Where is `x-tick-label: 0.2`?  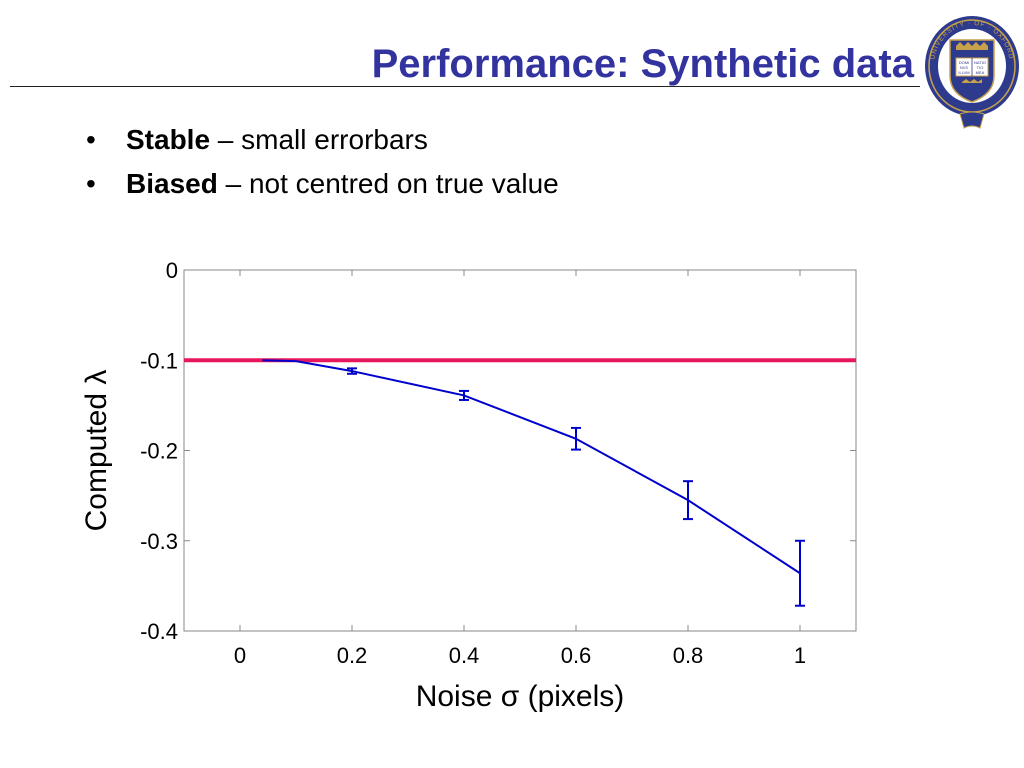
x-tick-label: 0.2 is located at coordinates (352, 655).